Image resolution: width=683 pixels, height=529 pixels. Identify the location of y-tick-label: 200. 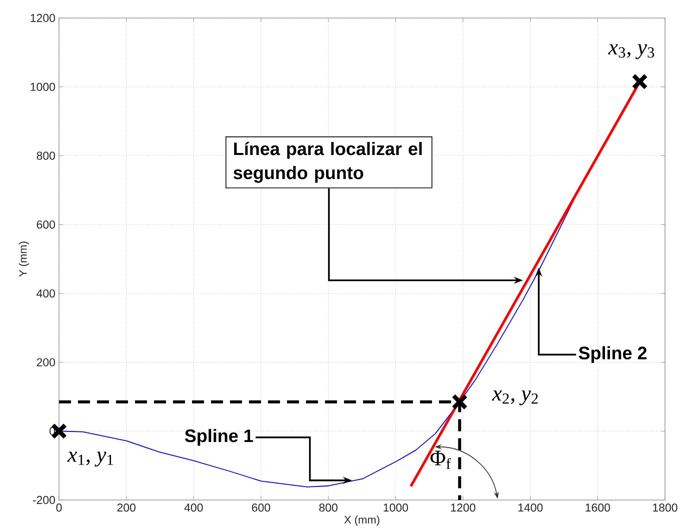
(46, 362).